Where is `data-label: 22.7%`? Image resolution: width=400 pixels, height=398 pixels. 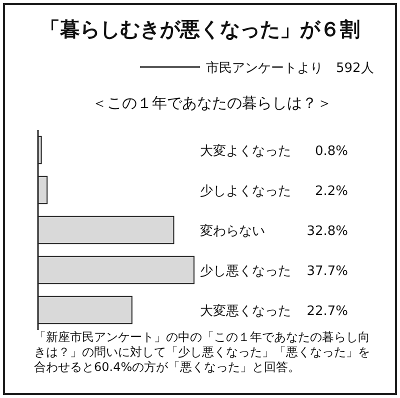
data-label: 22.7% is located at coordinates (327, 311).